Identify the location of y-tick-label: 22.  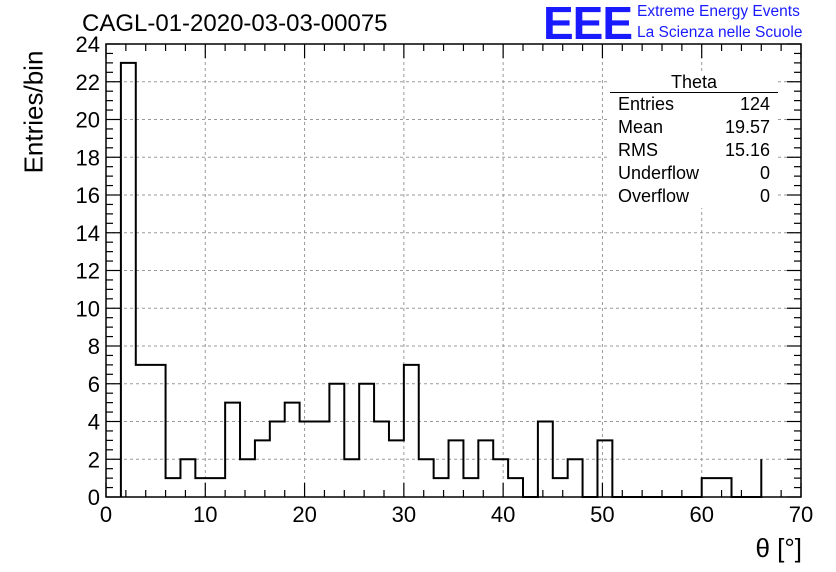
(88, 82).